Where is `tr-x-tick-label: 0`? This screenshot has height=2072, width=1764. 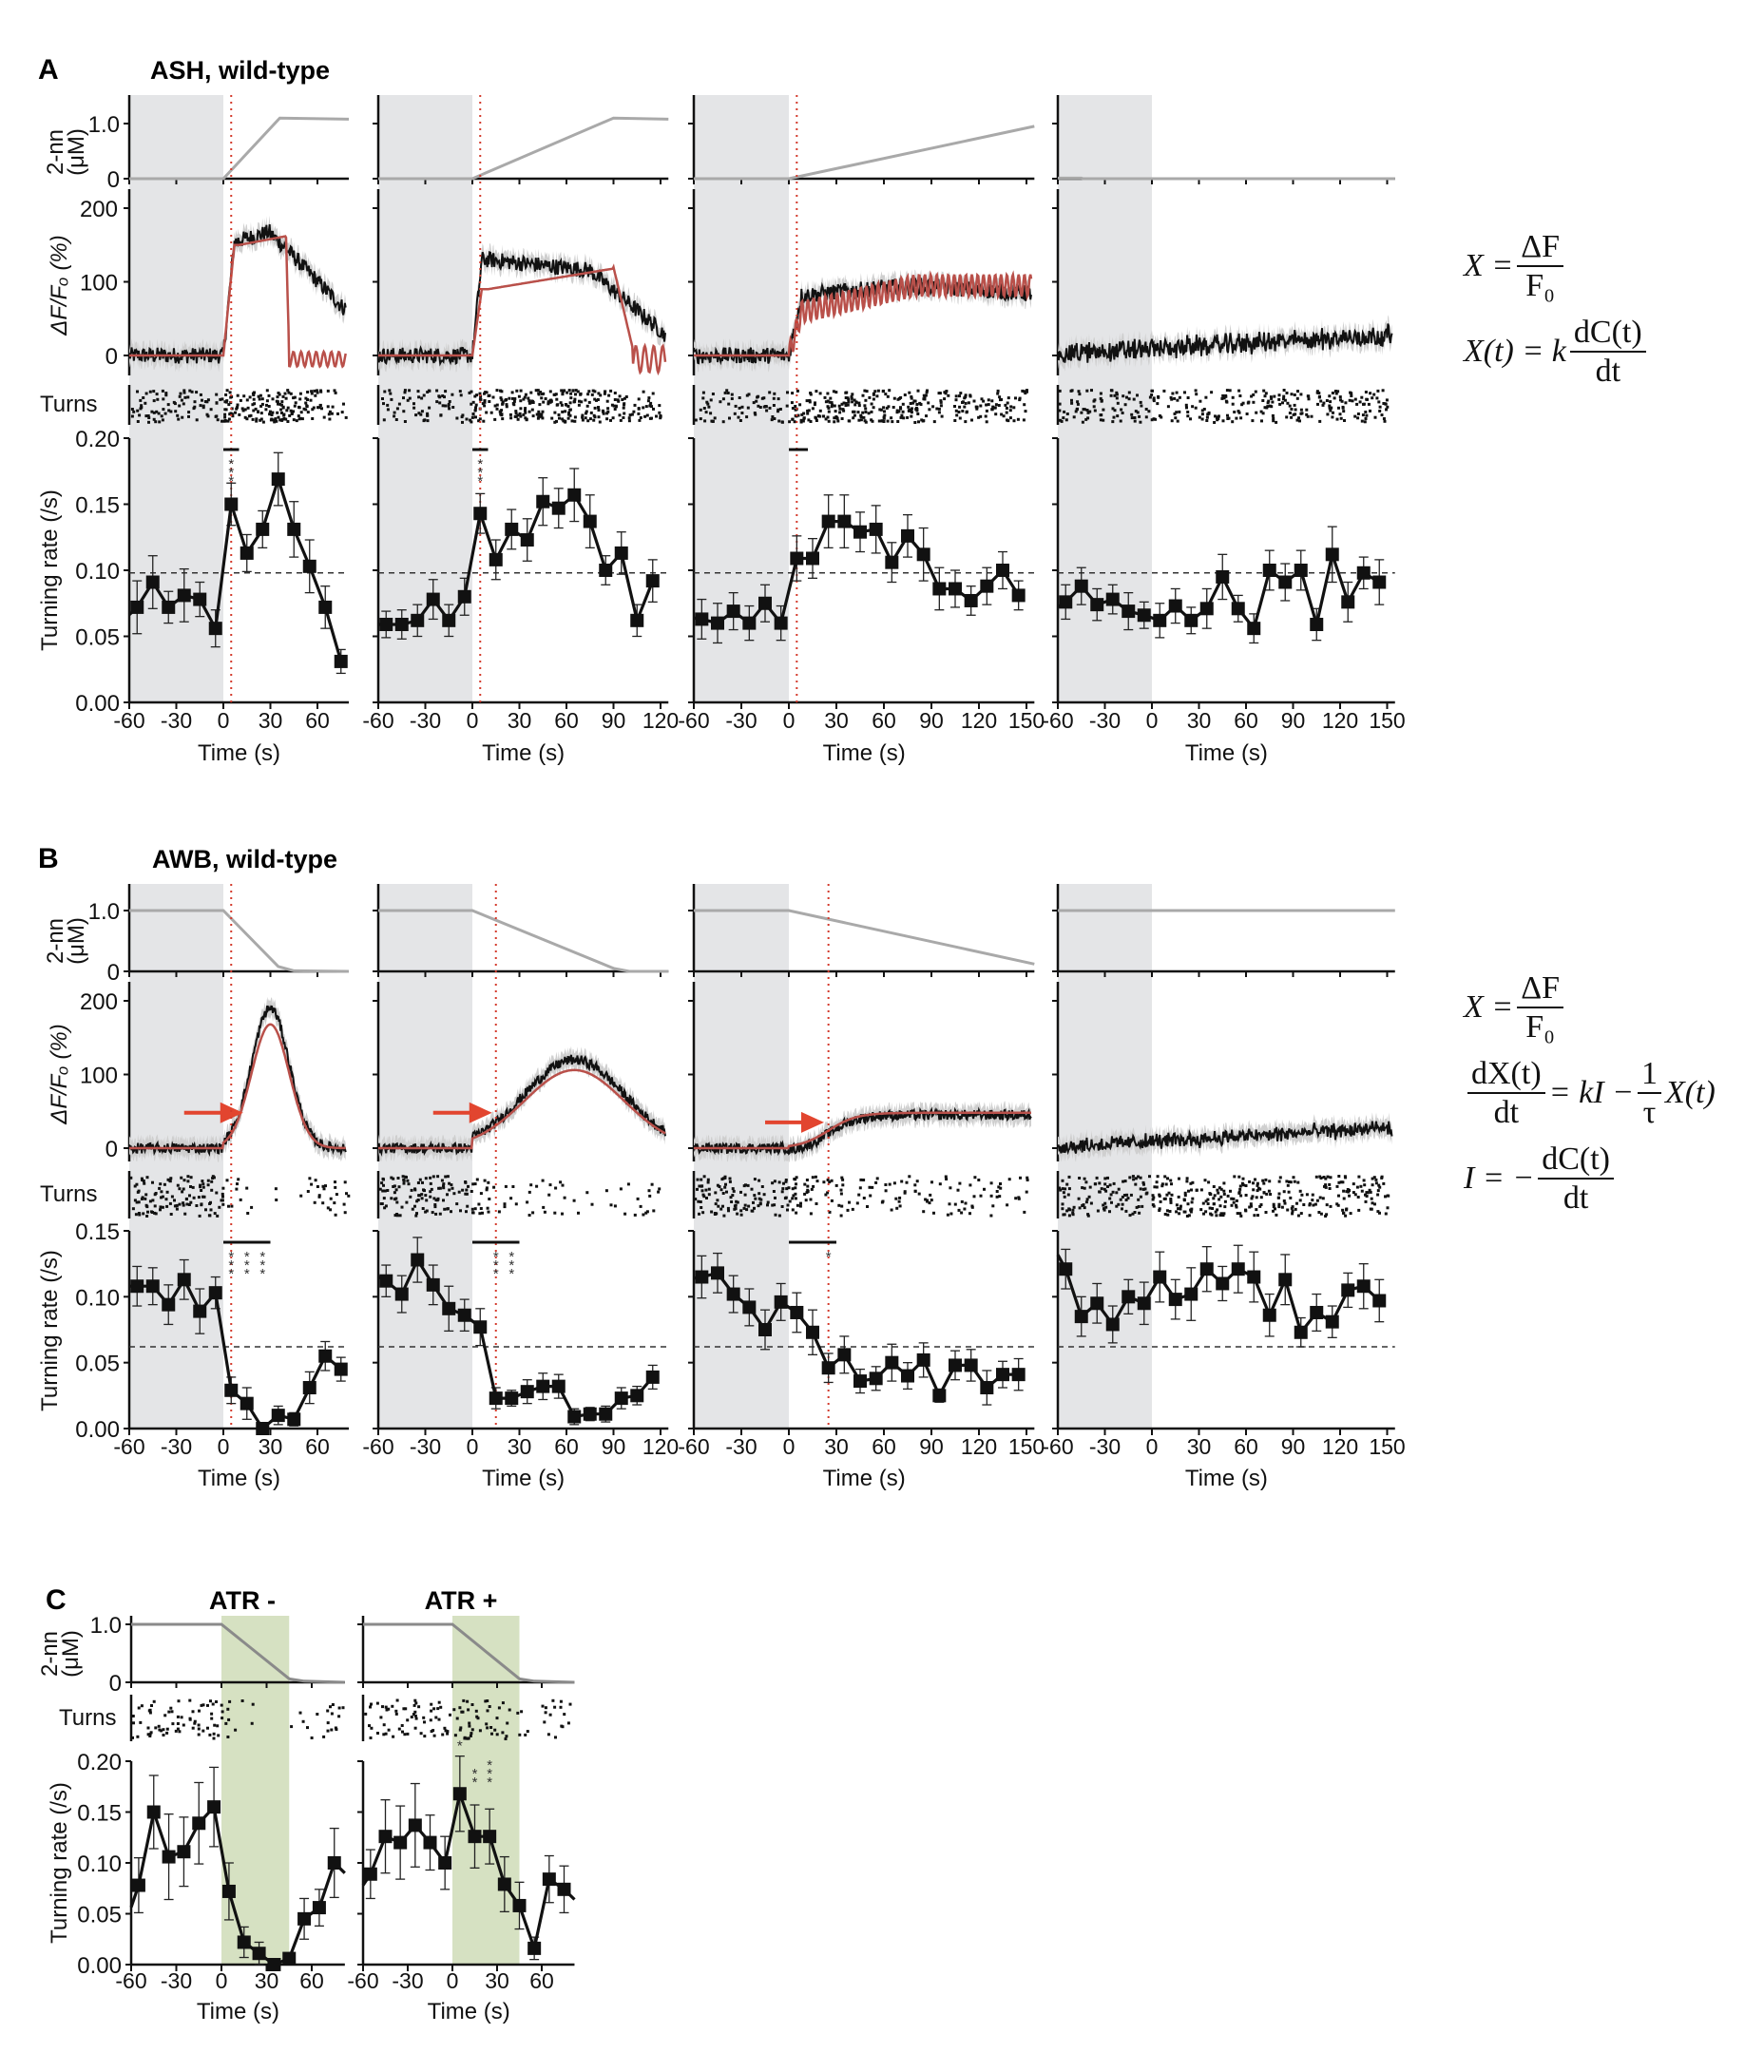
tr-x-tick-label: 0 is located at coordinates (1152, 1446).